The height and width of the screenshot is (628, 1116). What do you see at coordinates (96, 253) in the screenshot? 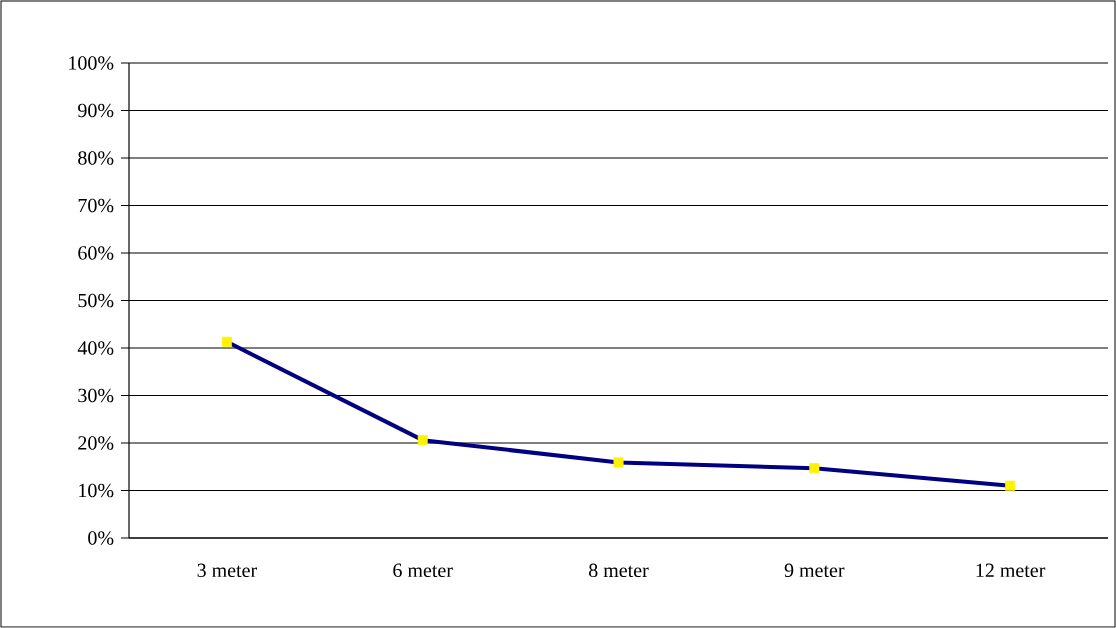
I see `y-tick-label: 60%` at bounding box center [96, 253].